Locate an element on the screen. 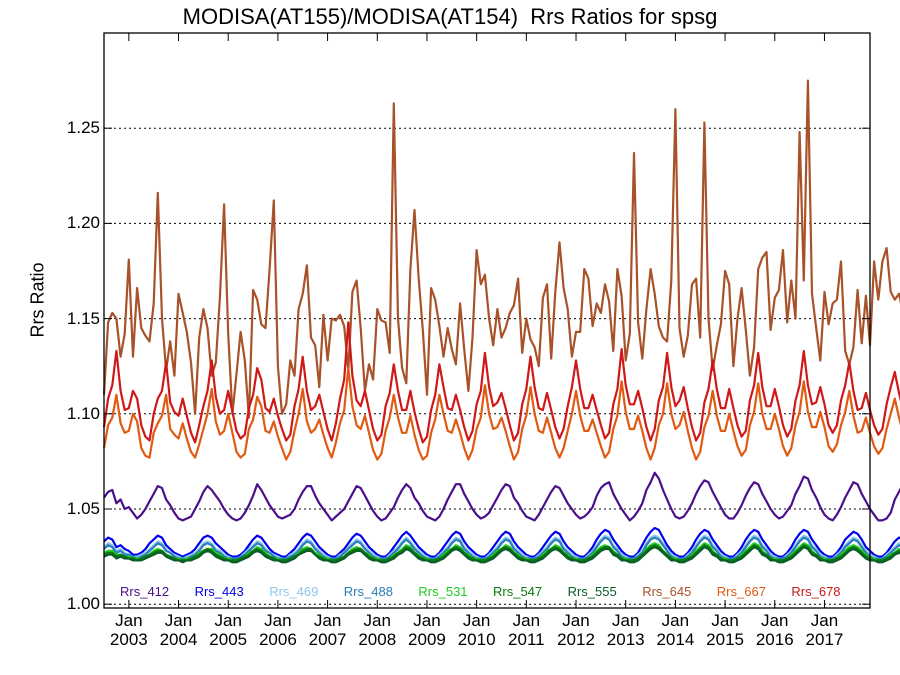  x-tick-label: Jan 2016 is located at coordinates (775, 630).